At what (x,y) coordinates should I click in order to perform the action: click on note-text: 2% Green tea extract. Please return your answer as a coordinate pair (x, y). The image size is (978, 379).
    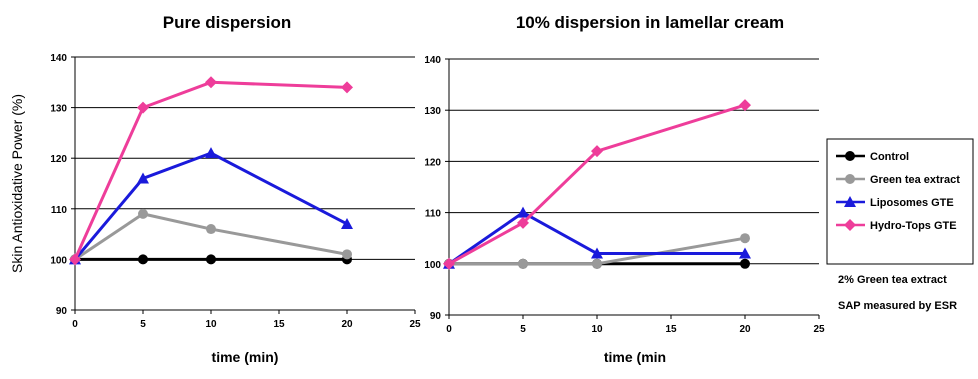
    Looking at the image, I should click on (892, 280).